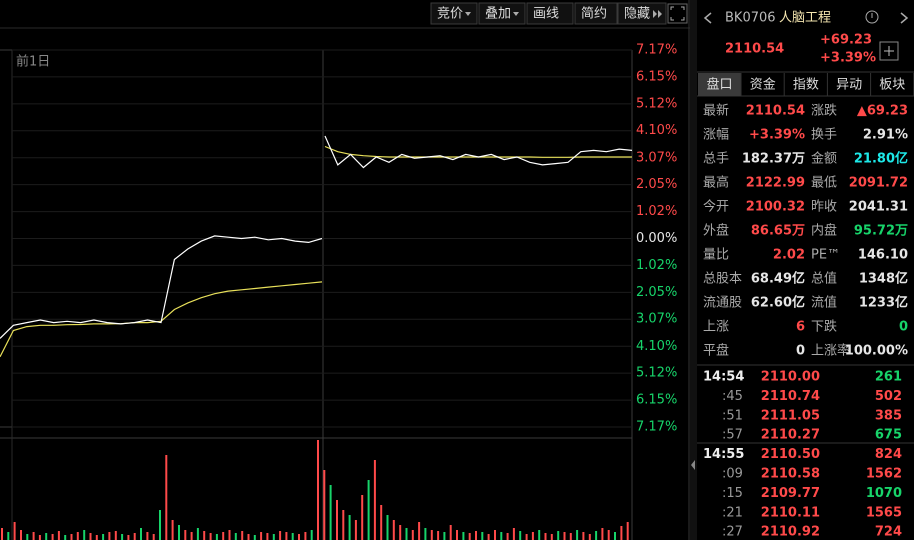  Describe the element at coordinates (888, 435) in the screenshot. I see `trade-volume: 675` at that location.